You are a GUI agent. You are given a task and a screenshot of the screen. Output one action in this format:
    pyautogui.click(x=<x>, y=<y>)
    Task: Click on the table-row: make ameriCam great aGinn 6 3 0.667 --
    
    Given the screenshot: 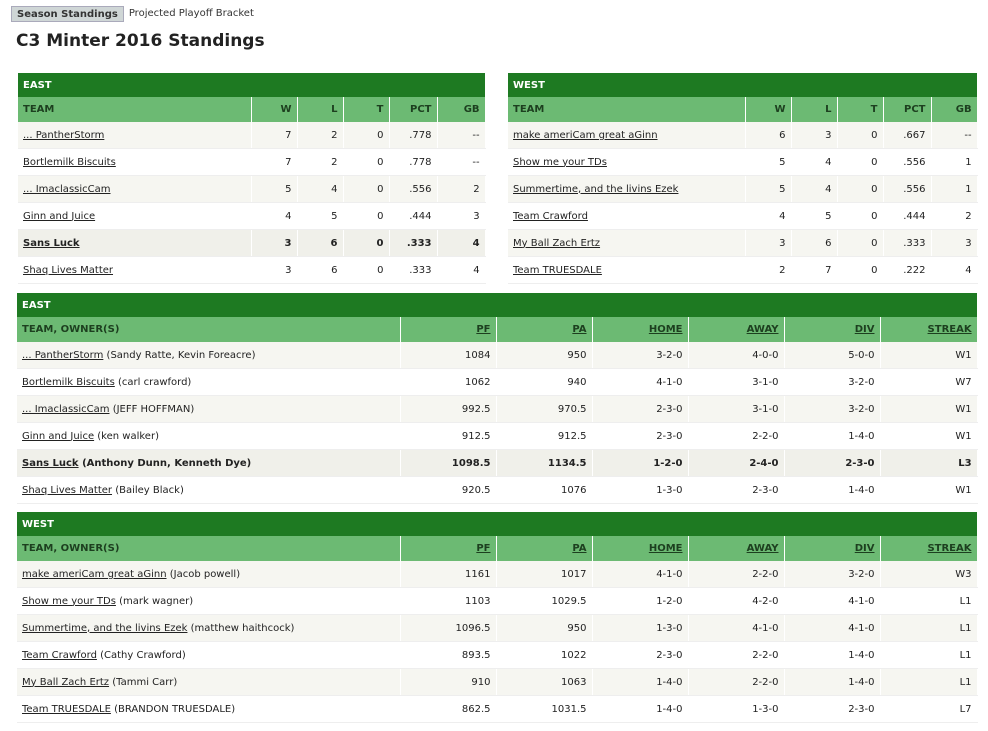 What is the action you would take?
    pyautogui.click(x=743, y=135)
    